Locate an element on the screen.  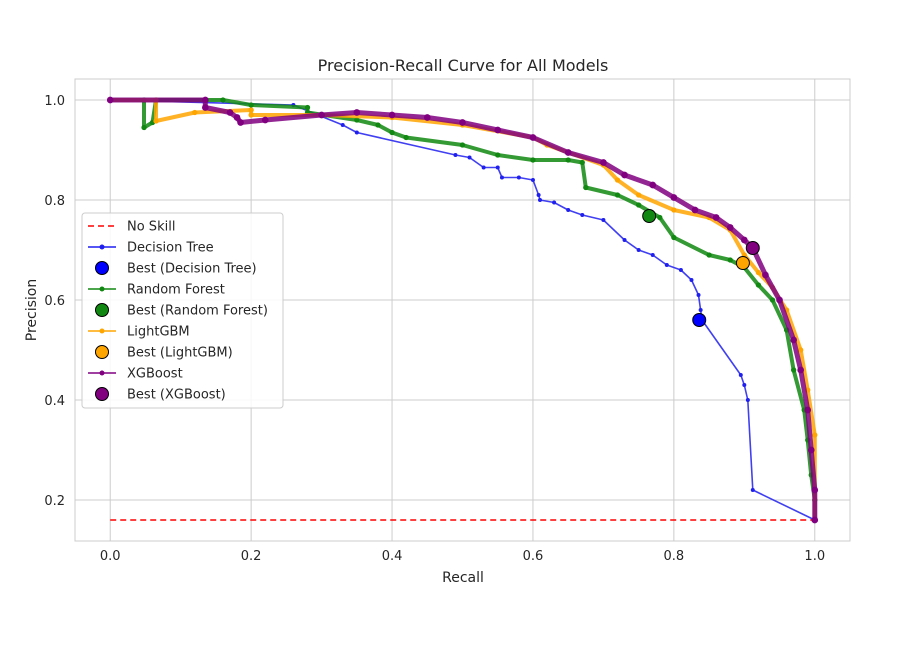
y-axis-label: Precision is located at coordinates (32, 310).